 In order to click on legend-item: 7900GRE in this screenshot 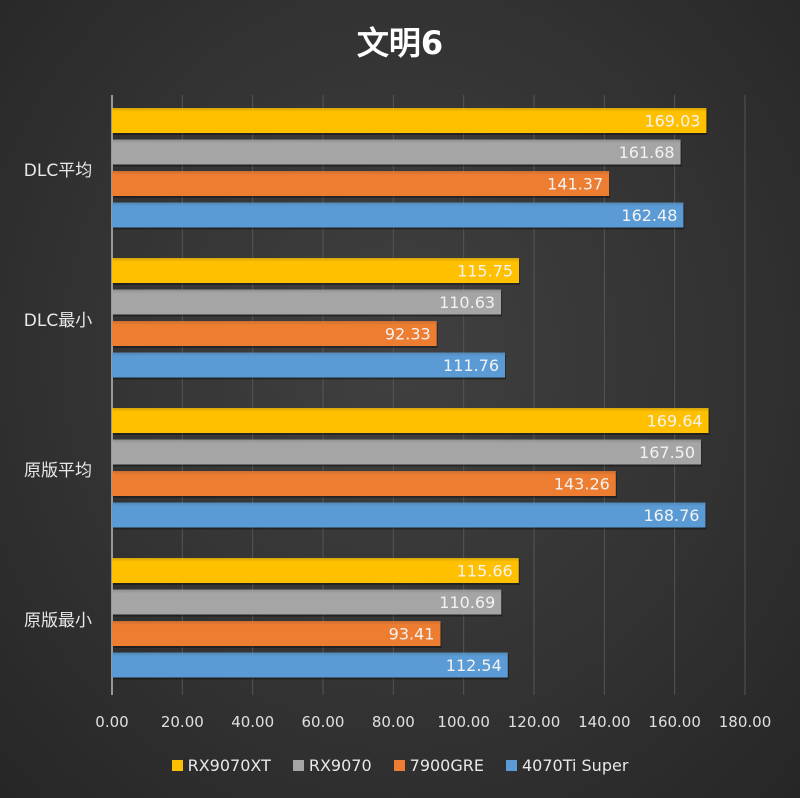, I will do `click(438, 765)`.